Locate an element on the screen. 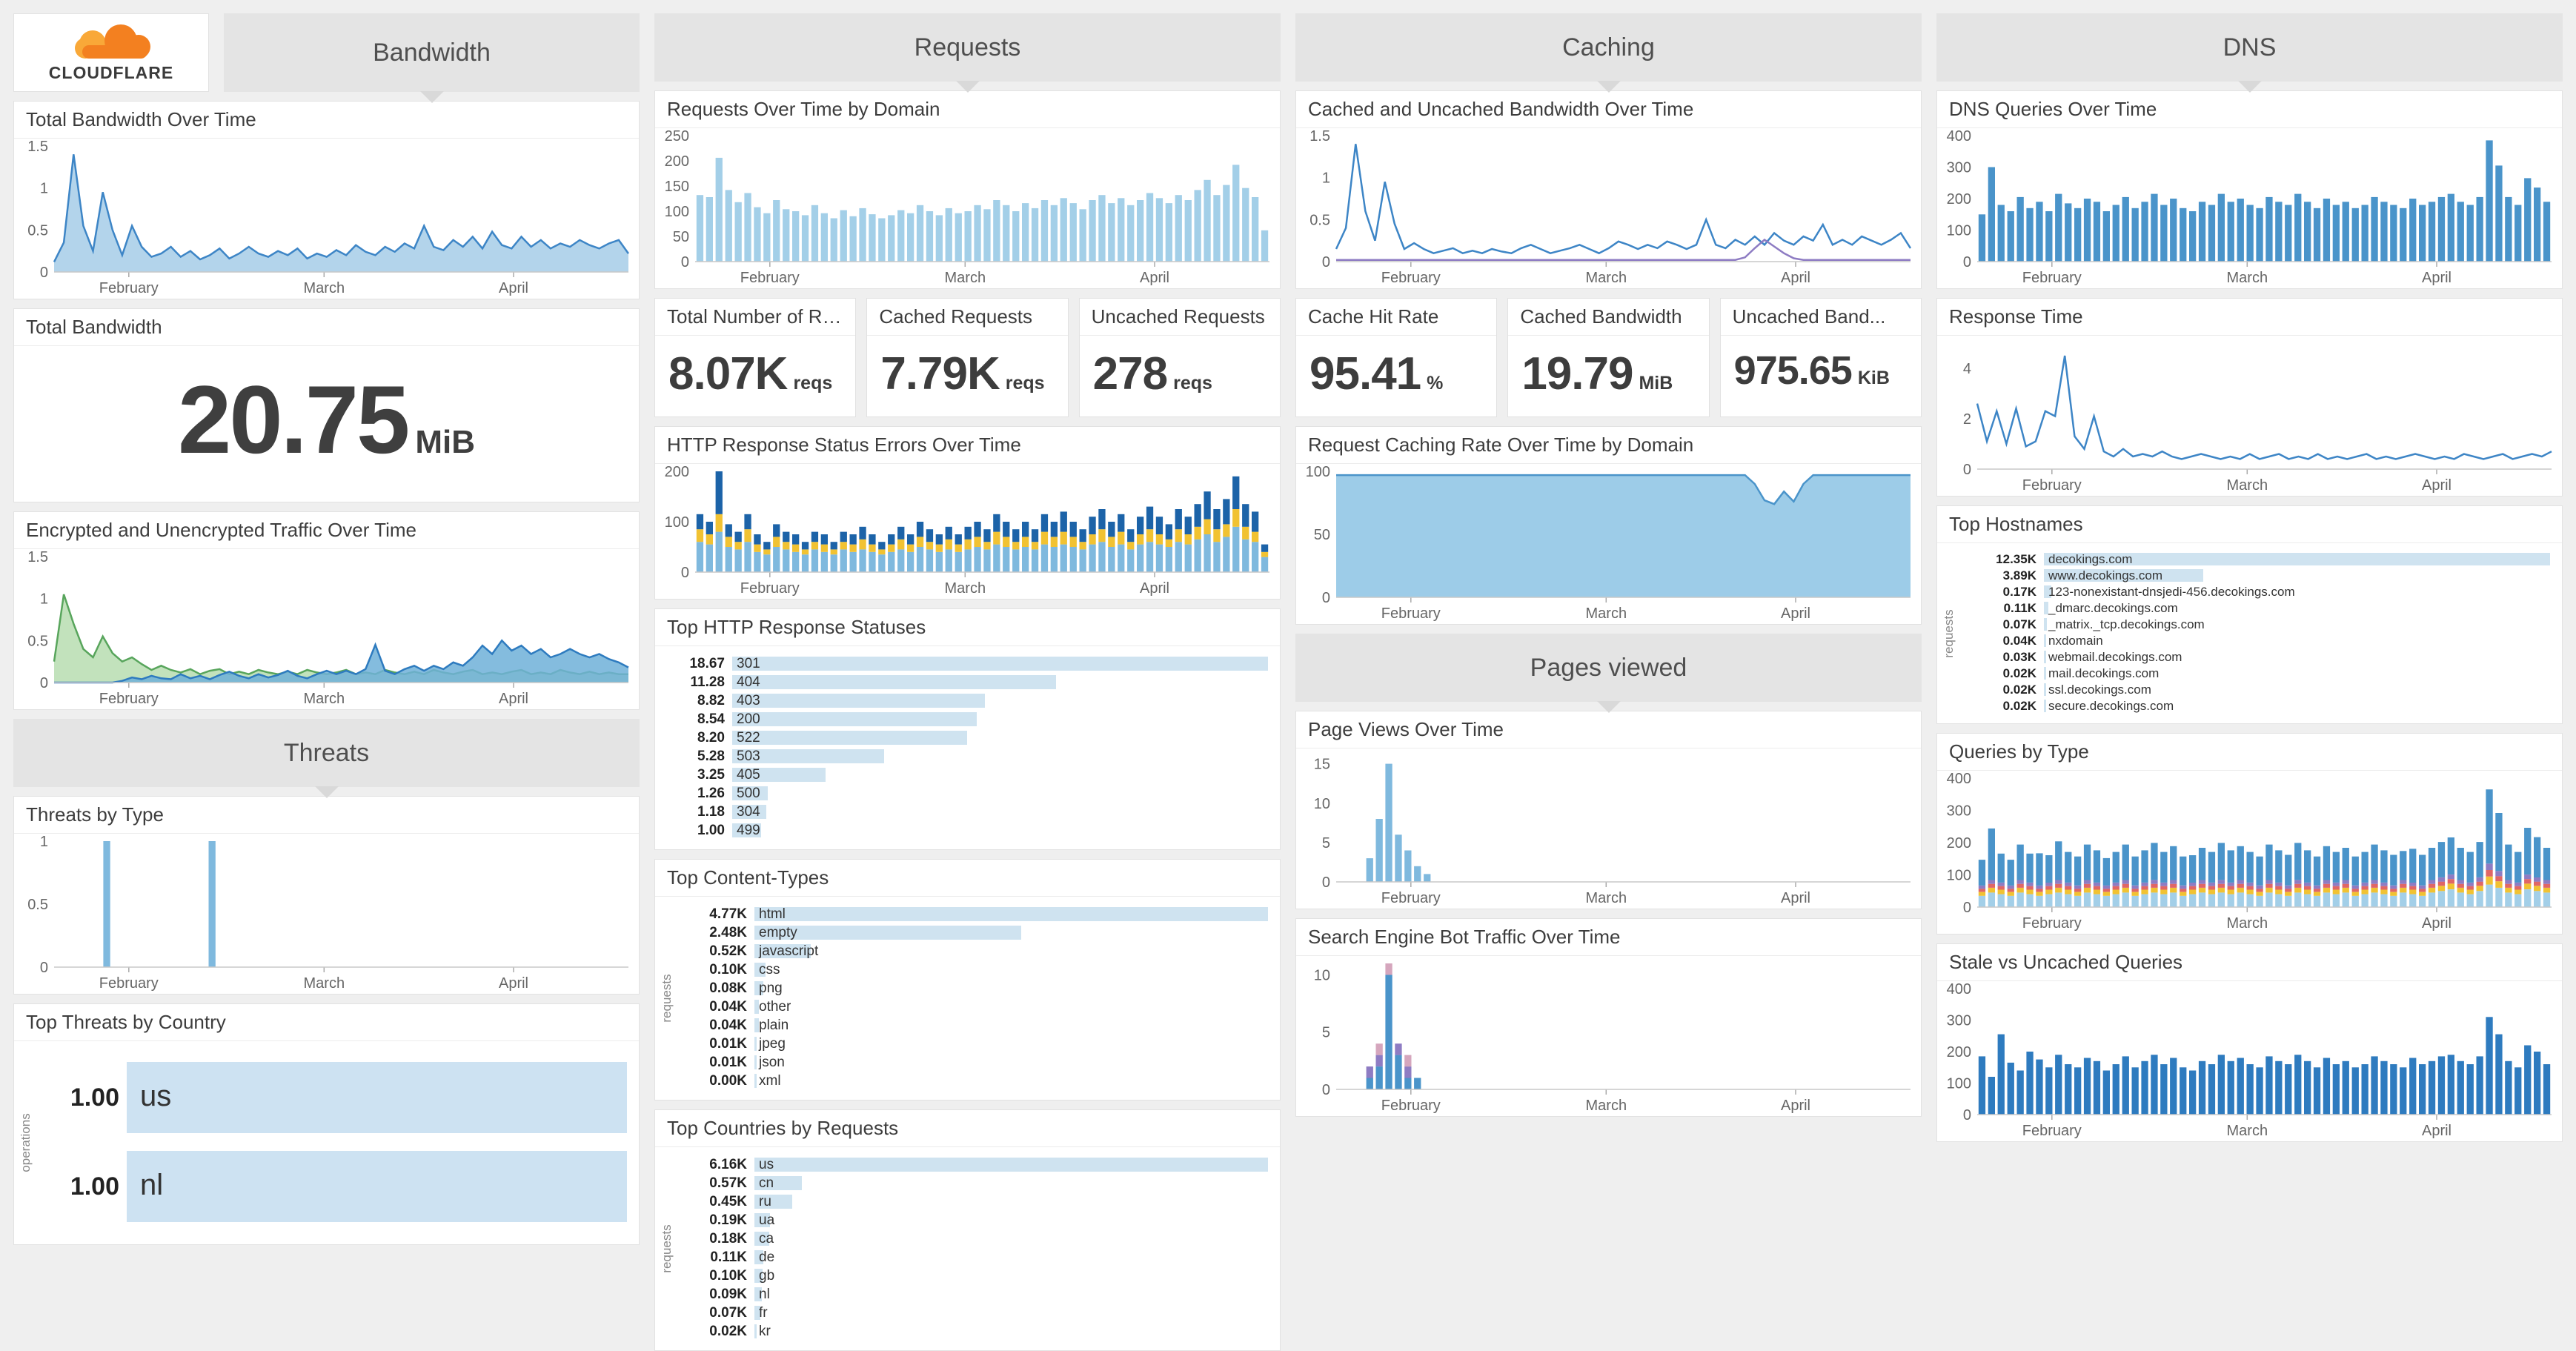  row-label: cn is located at coordinates (766, 1183).